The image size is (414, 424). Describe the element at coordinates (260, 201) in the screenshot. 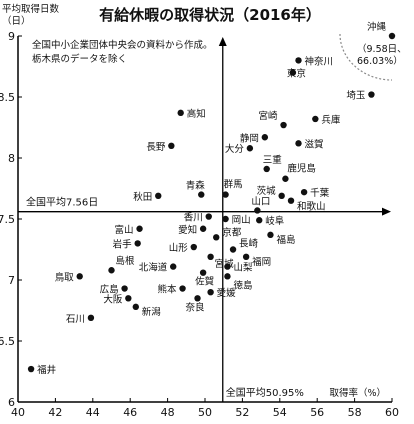

I see `point-label: 山口` at that location.